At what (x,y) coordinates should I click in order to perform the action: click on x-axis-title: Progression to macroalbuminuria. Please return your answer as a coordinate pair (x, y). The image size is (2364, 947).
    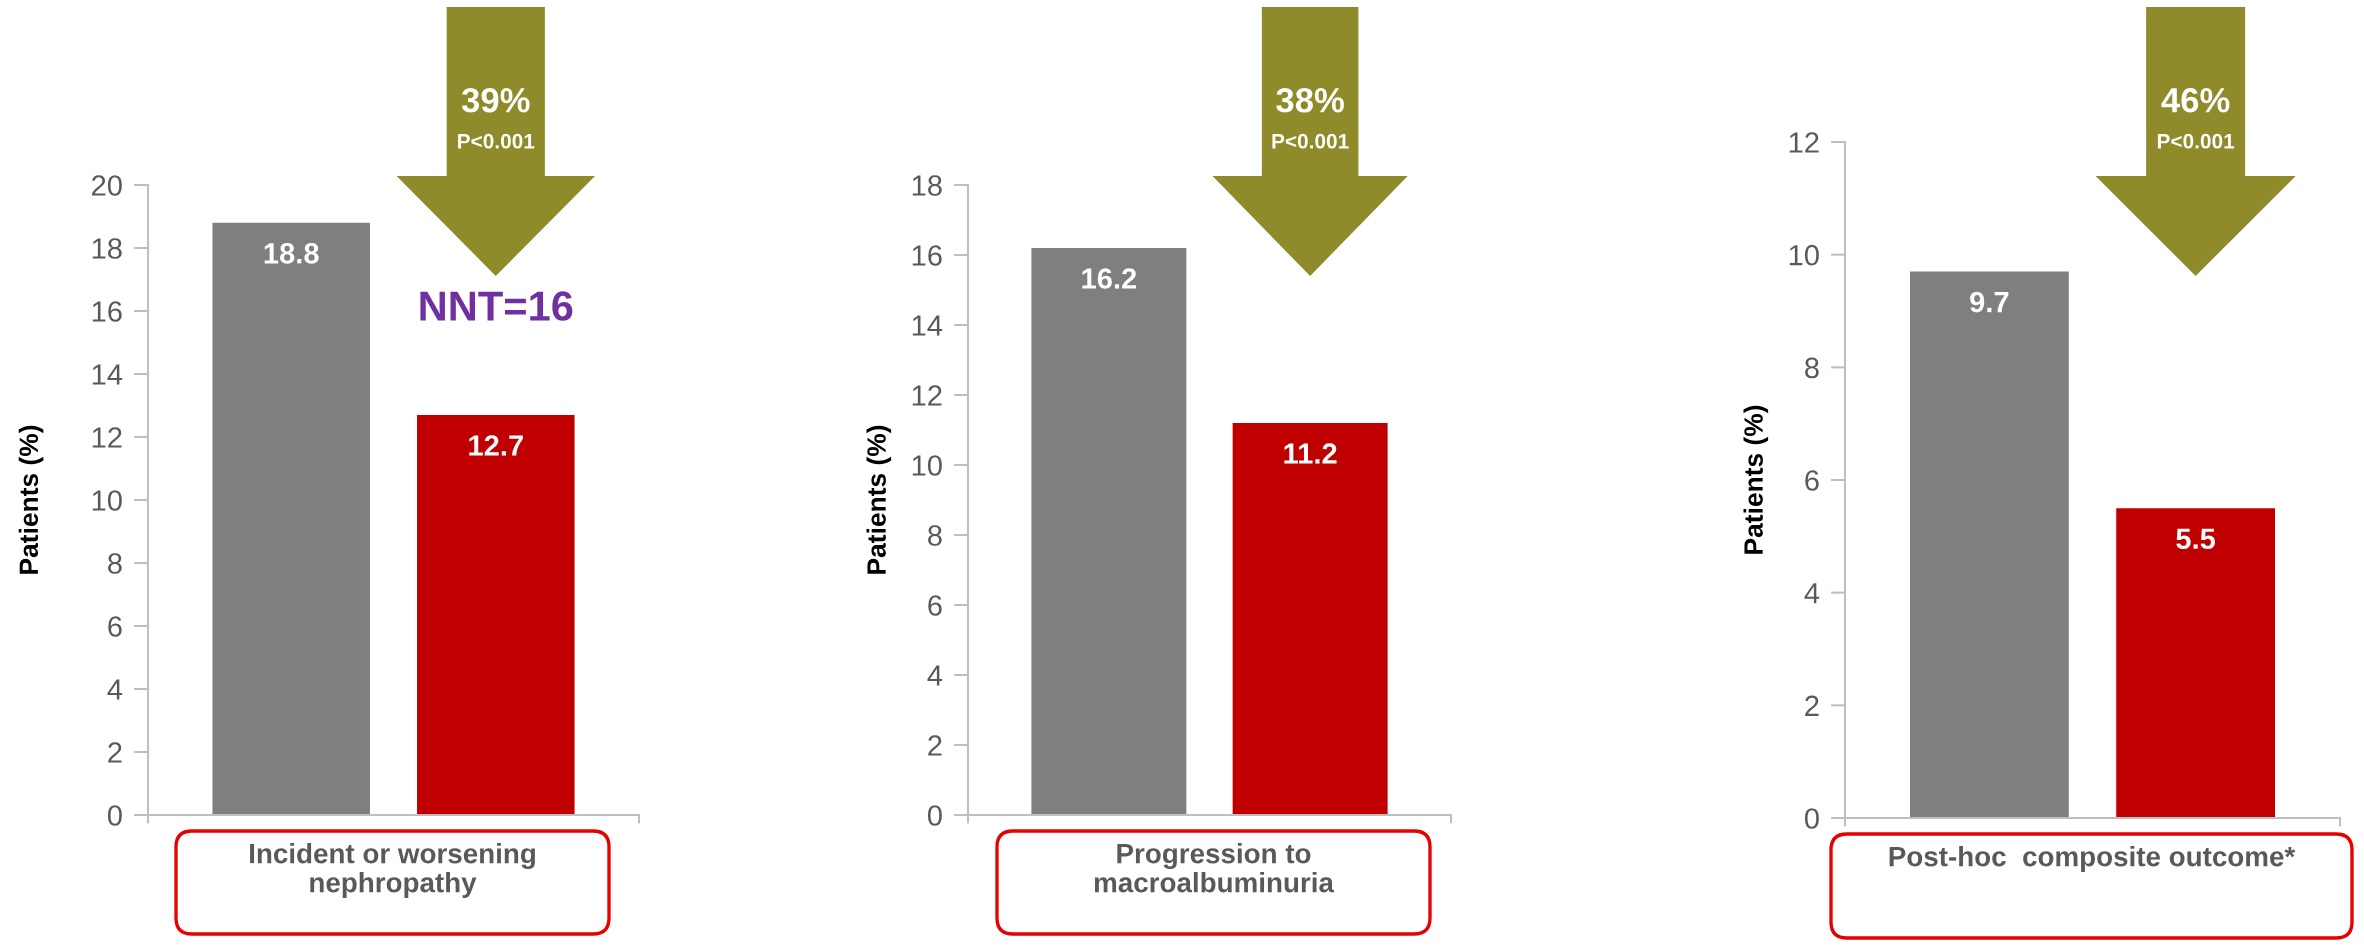
    Looking at the image, I should click on (1214, 868).